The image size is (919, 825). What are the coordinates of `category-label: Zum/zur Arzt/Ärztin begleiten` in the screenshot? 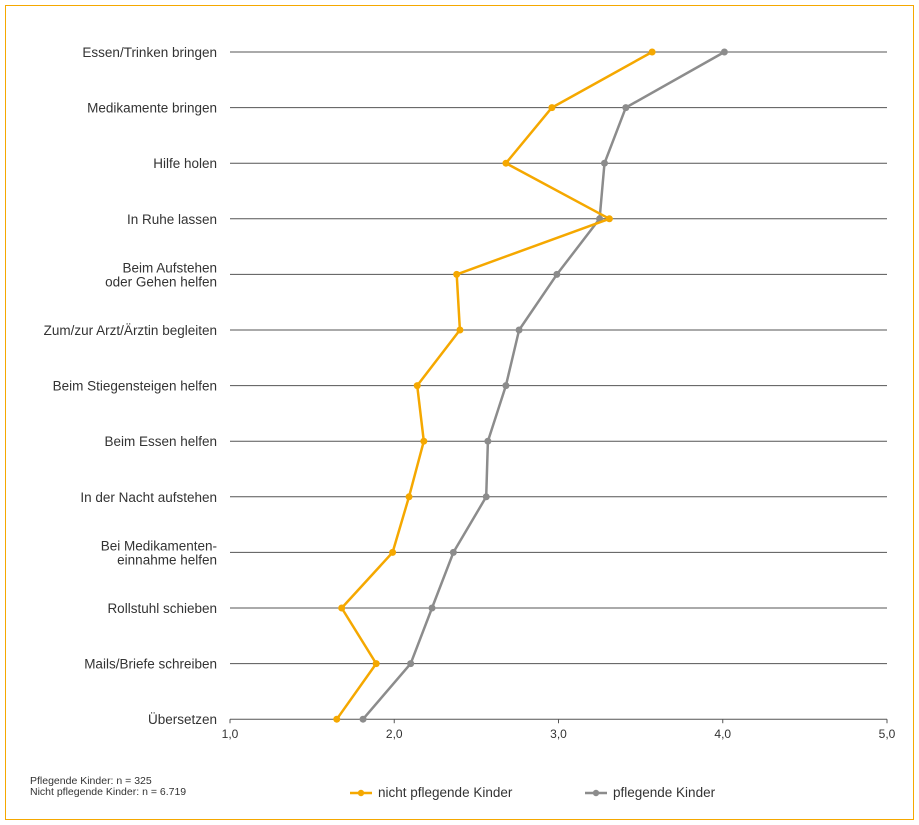 It's located at (130, 330).